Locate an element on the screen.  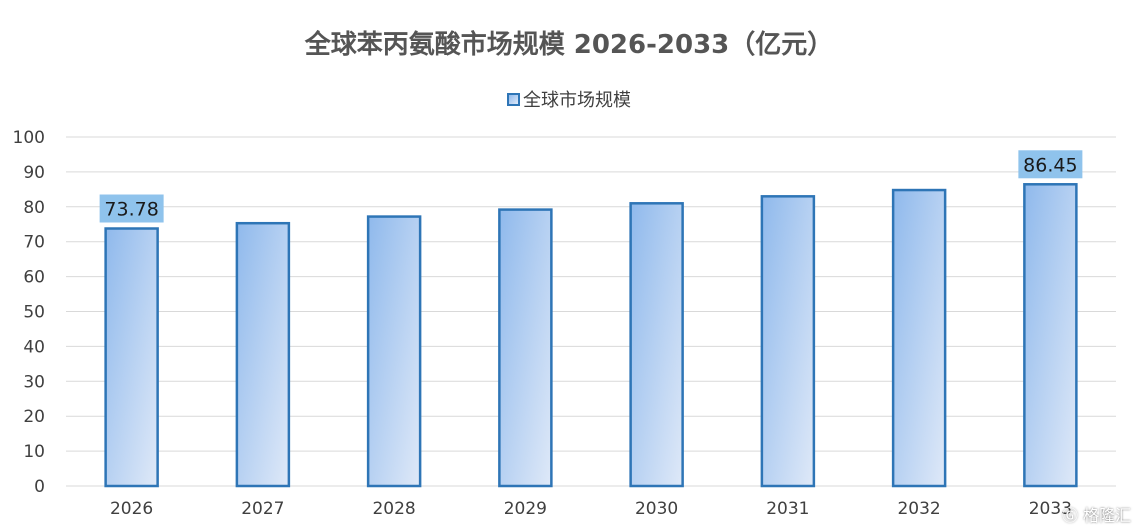
watermark: Ⓖ 格隆汇 is located at coordinates (1096, 514).